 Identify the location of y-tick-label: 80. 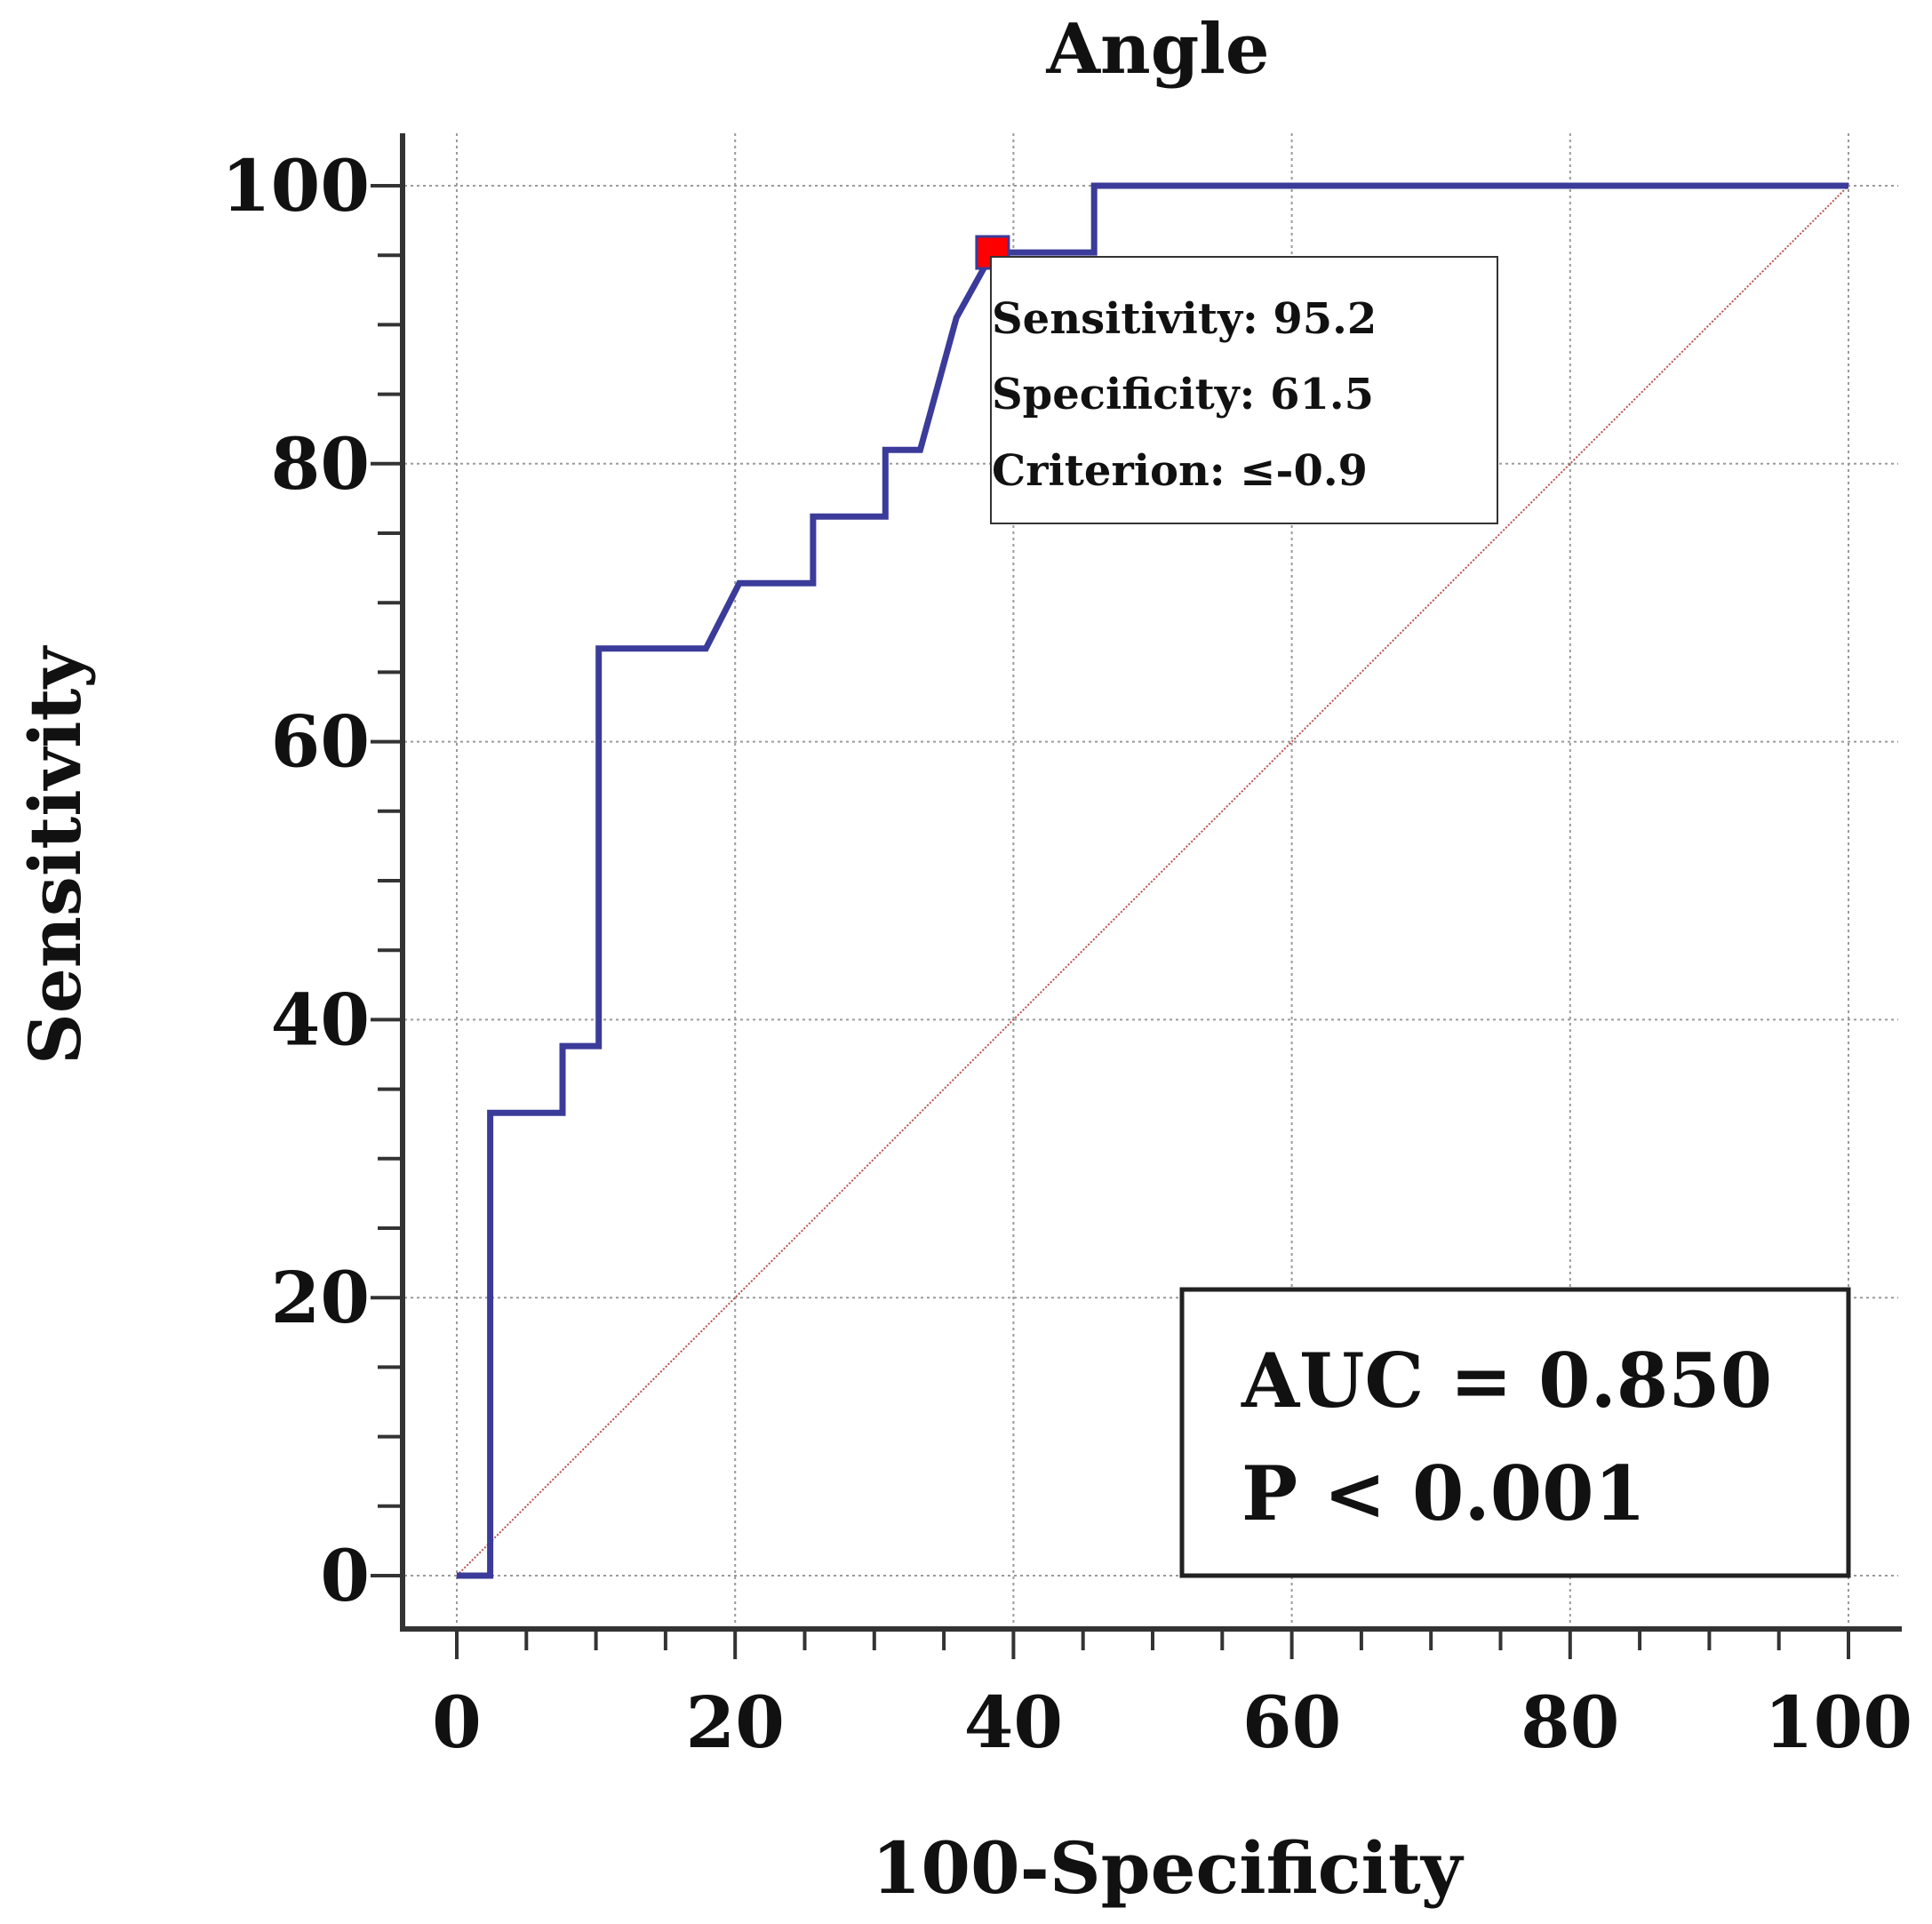
(320, 464).